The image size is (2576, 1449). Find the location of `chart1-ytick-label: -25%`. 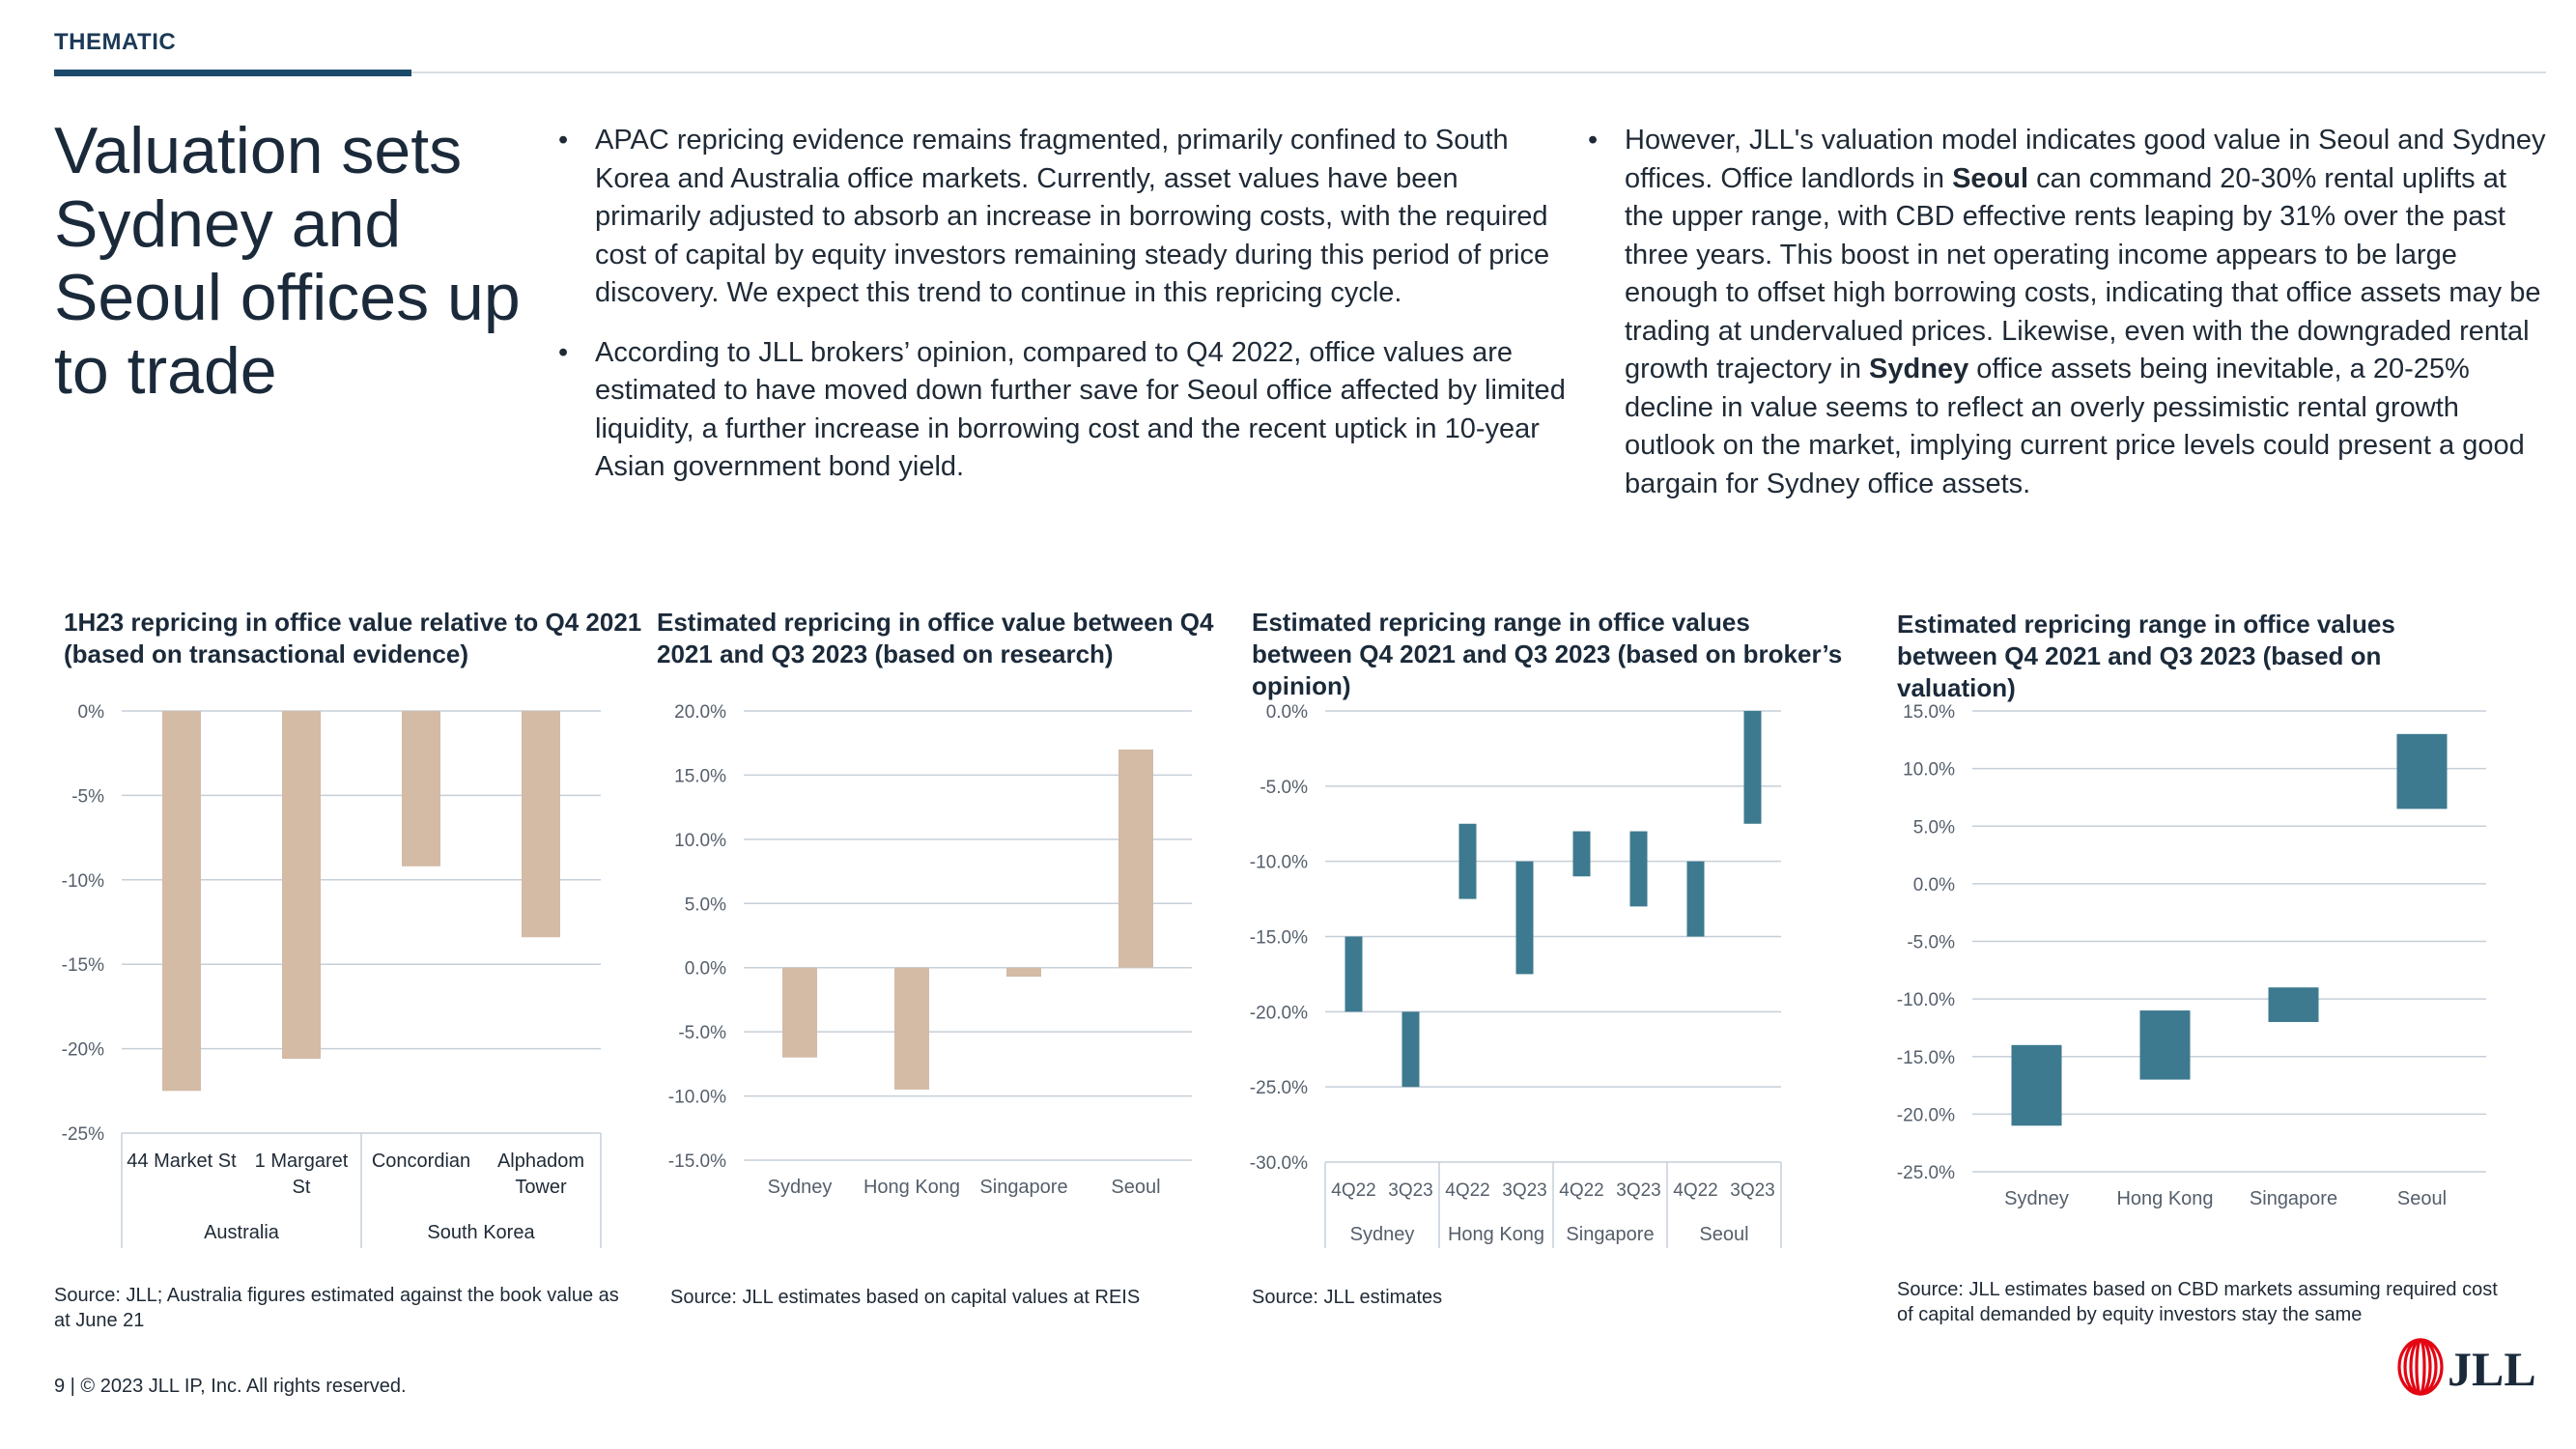

chart1-ytick-label: -25% is located at coordinates (83, 1134).